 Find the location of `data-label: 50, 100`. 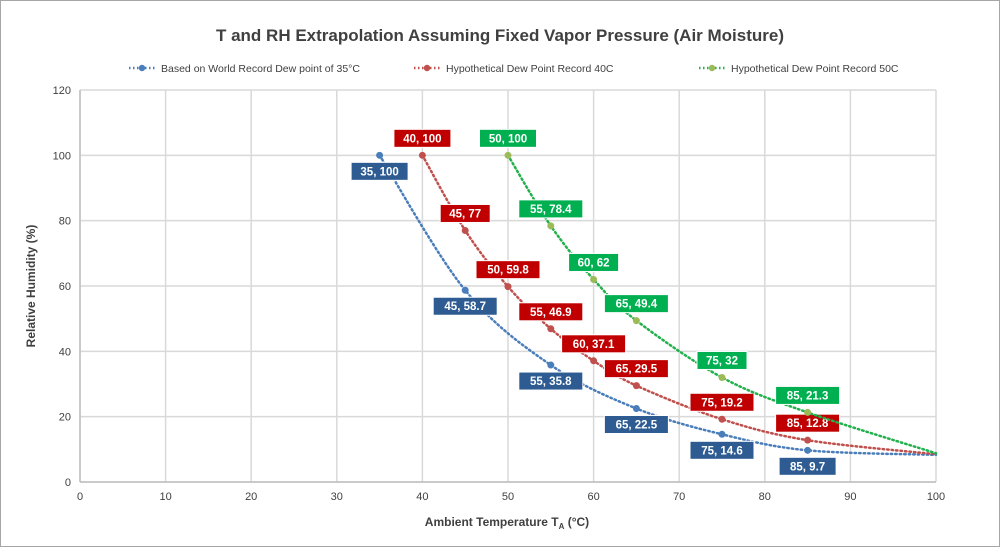

data-label: 50, 100 is located at coordinates (508, 139).